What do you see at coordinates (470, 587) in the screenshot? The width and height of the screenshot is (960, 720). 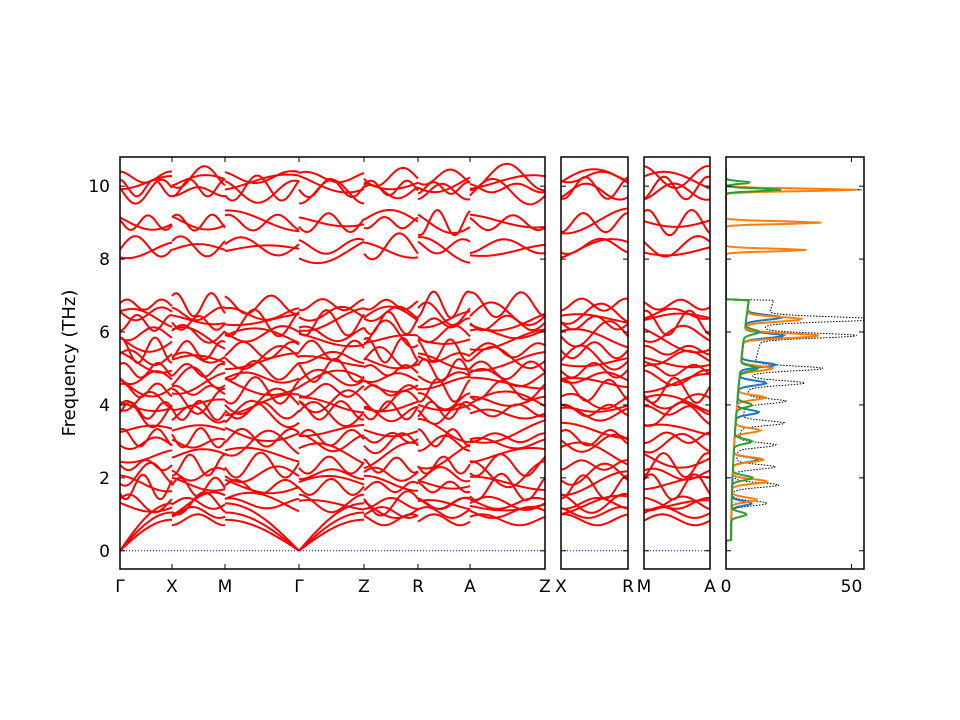 I see `x-tick-label: A` at bounding box center [470, 587].